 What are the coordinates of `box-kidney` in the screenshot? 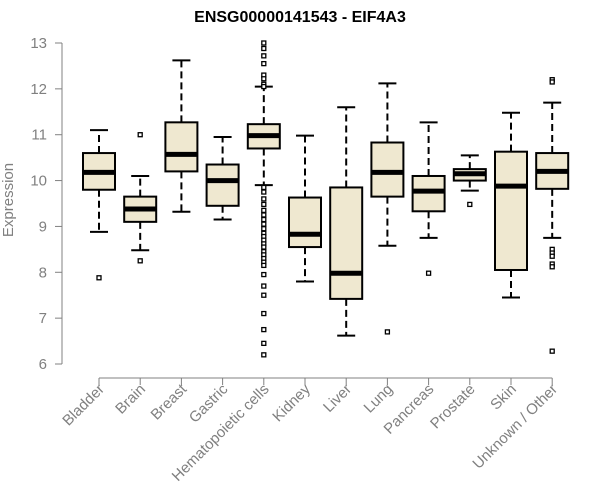 It's located at (305, 208).